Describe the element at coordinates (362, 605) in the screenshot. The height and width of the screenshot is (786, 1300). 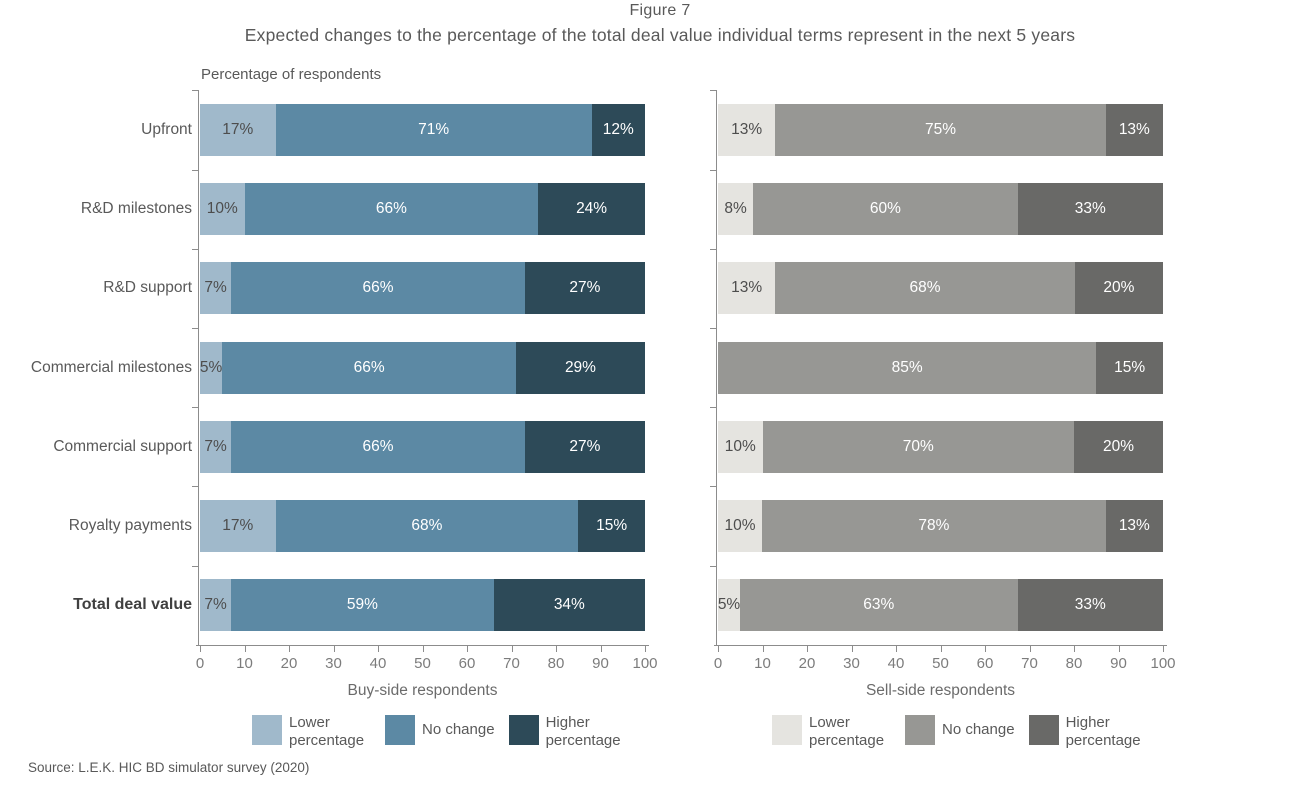
I see `bar-segment: 59%` at that location.